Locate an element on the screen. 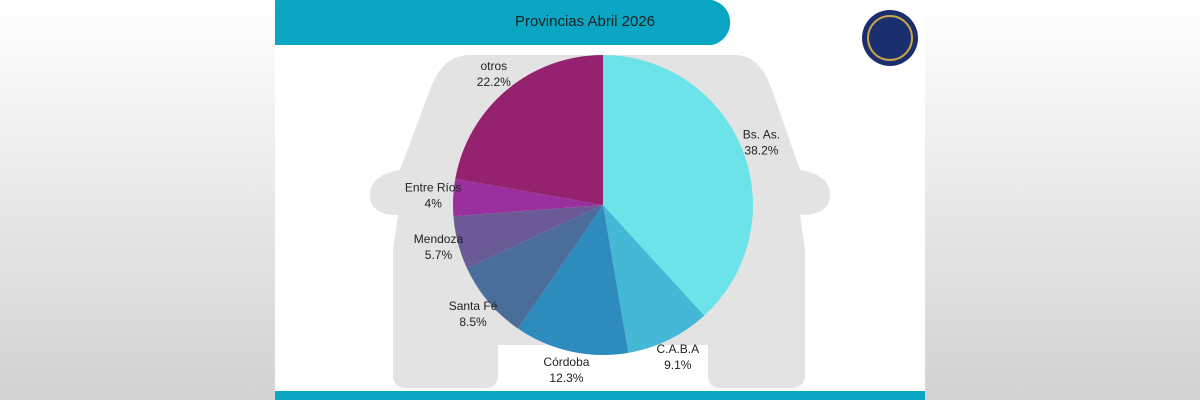 The height and width of the screenshot is (400, 1200). logo is located at coordinates (890, 38).